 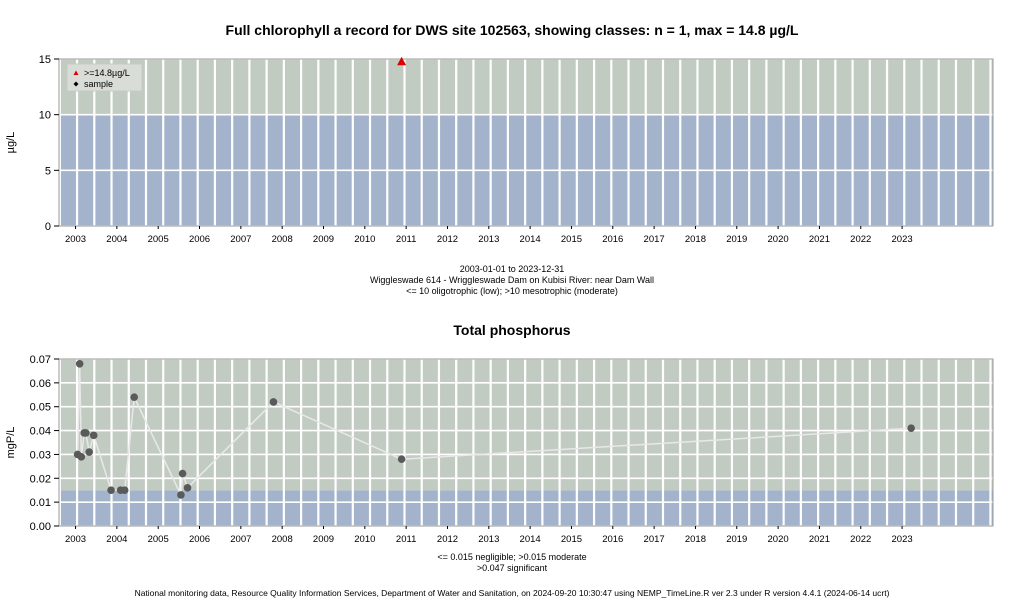 What do you see at coordinates (40, 527) in the screenshot?
I see `y-tick-label: 0.00` at bounding box center [40, 527].